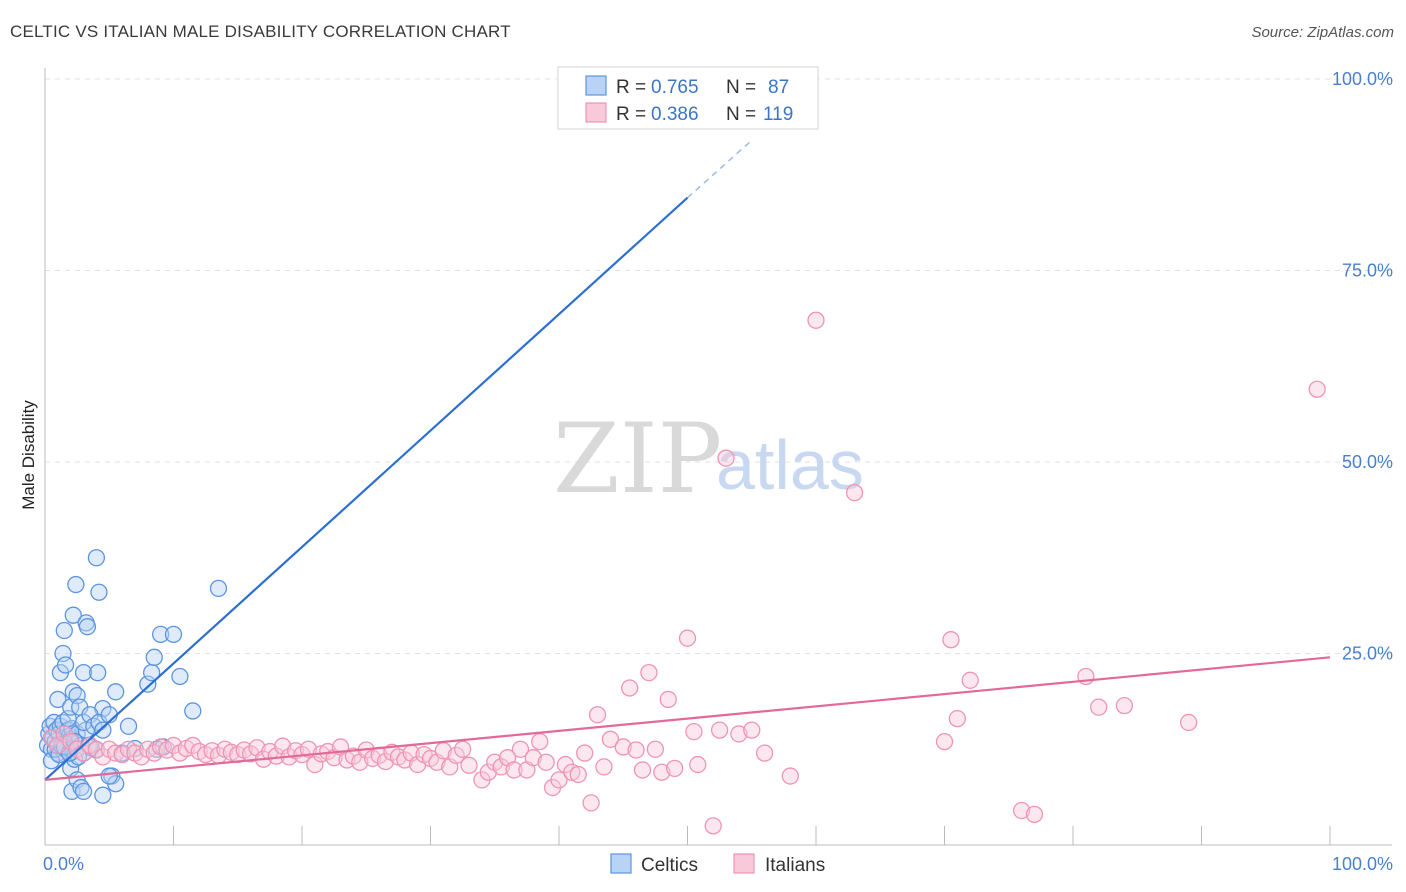  Describe the element at coordinates (795, 865) in the screenshot. I see `italians-bottom-label: Italians` at that location.